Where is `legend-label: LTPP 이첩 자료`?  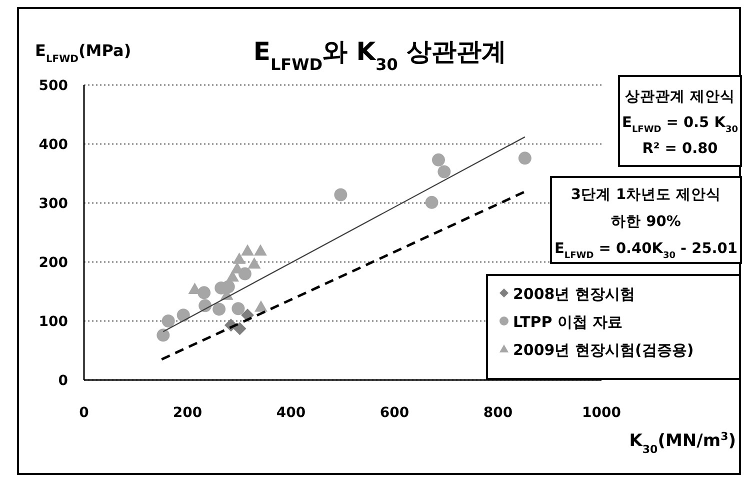
legend-label: LTPP 이첩 자료 is located at coordinates (568, 322).